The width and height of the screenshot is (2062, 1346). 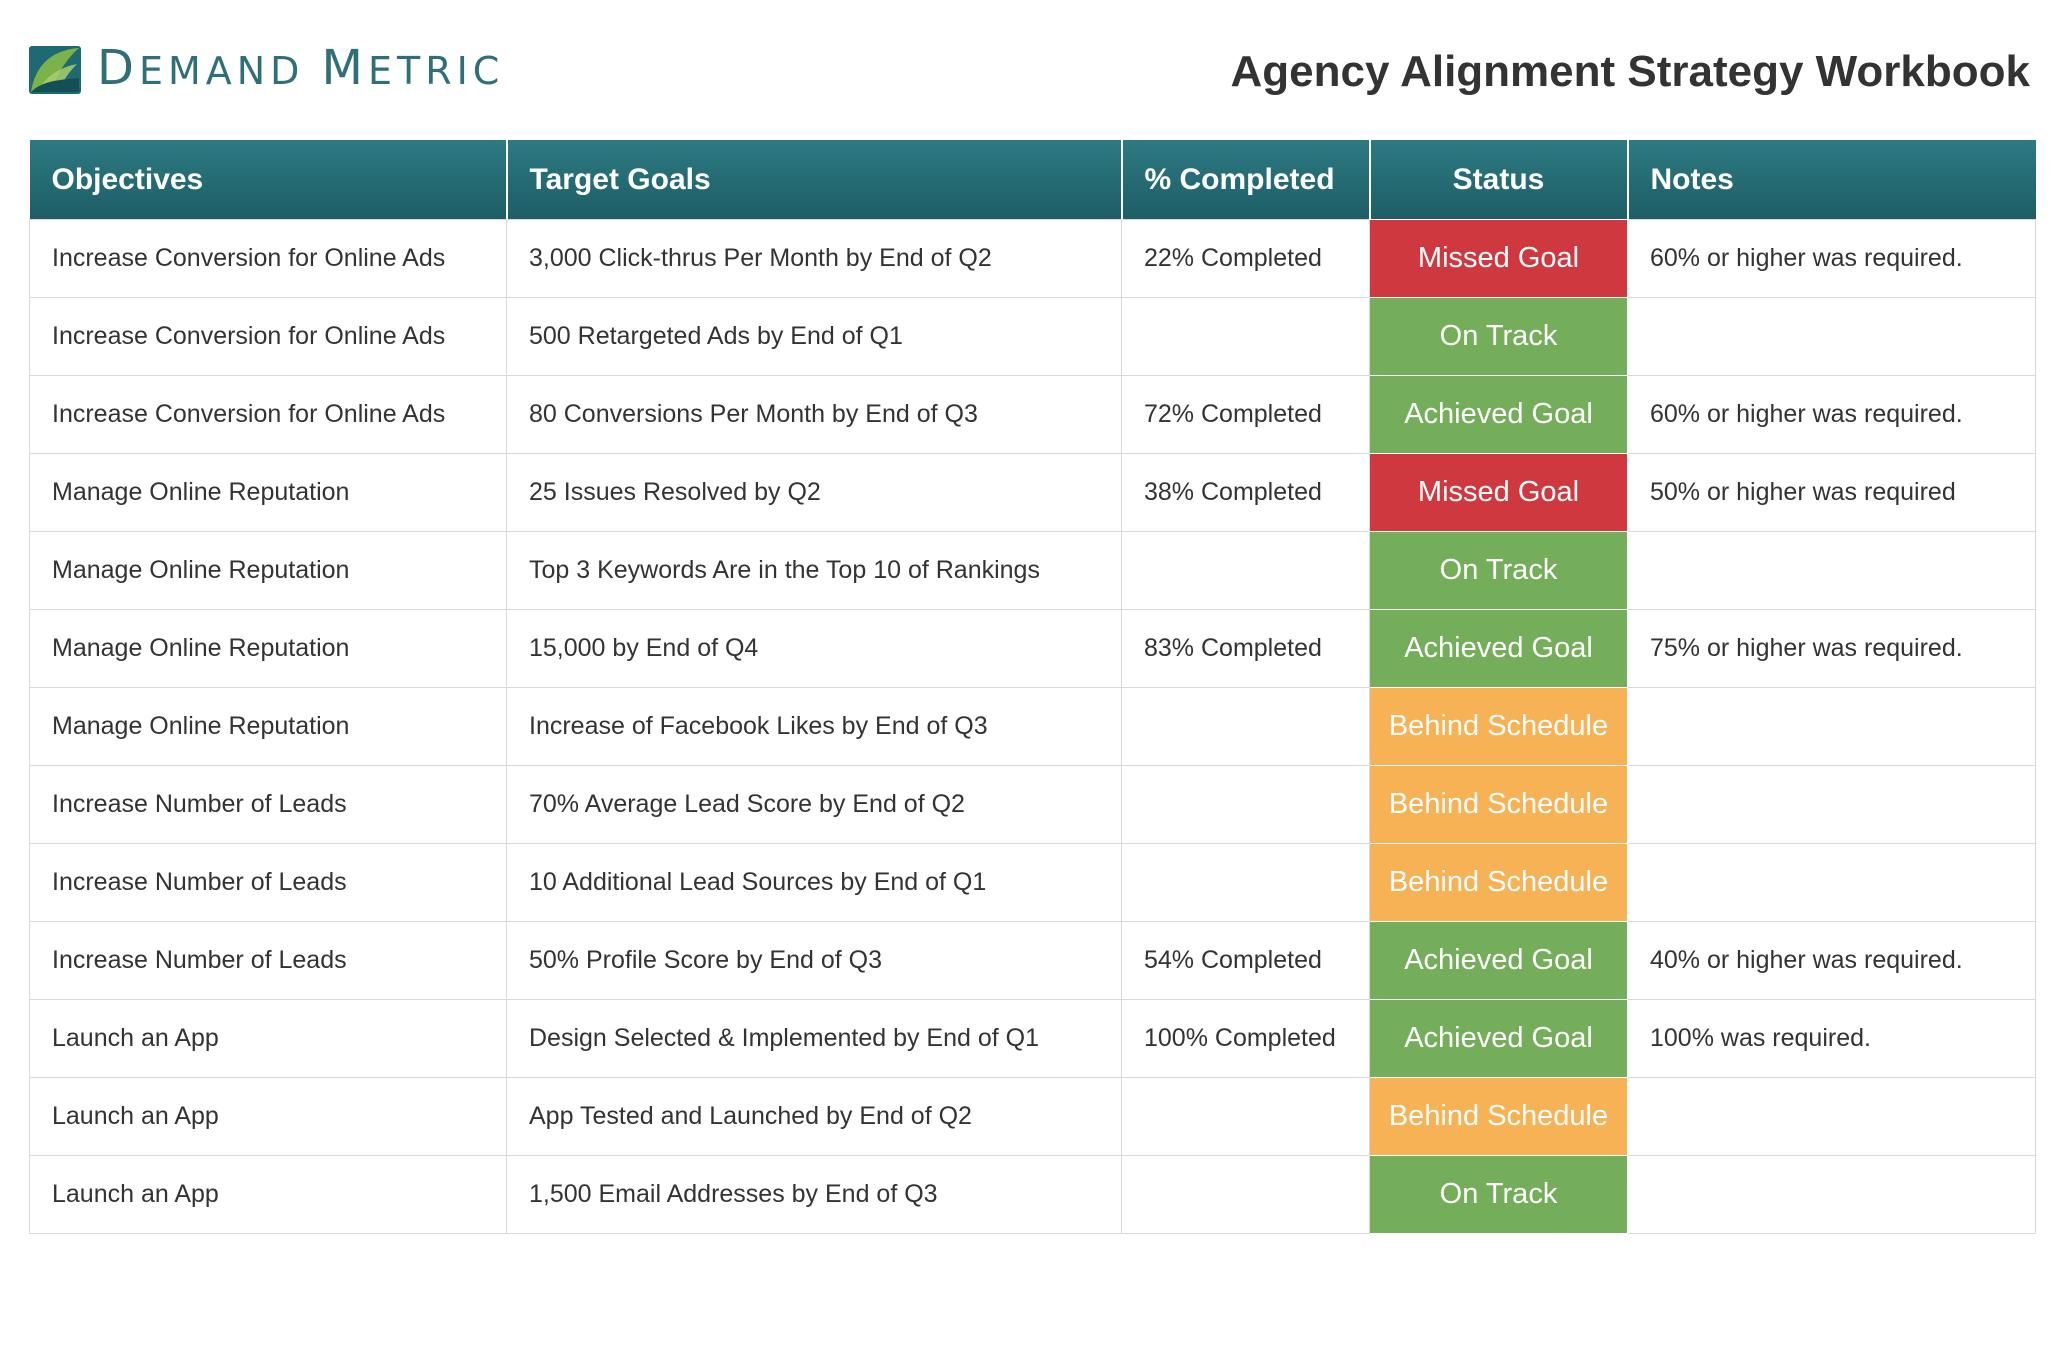 What do you see at coordinates (814, 414) in the screenshot?
I see `target-goal-cell: 80 Conversions Per Month by End of Q3` at bounding box center [814, 414].